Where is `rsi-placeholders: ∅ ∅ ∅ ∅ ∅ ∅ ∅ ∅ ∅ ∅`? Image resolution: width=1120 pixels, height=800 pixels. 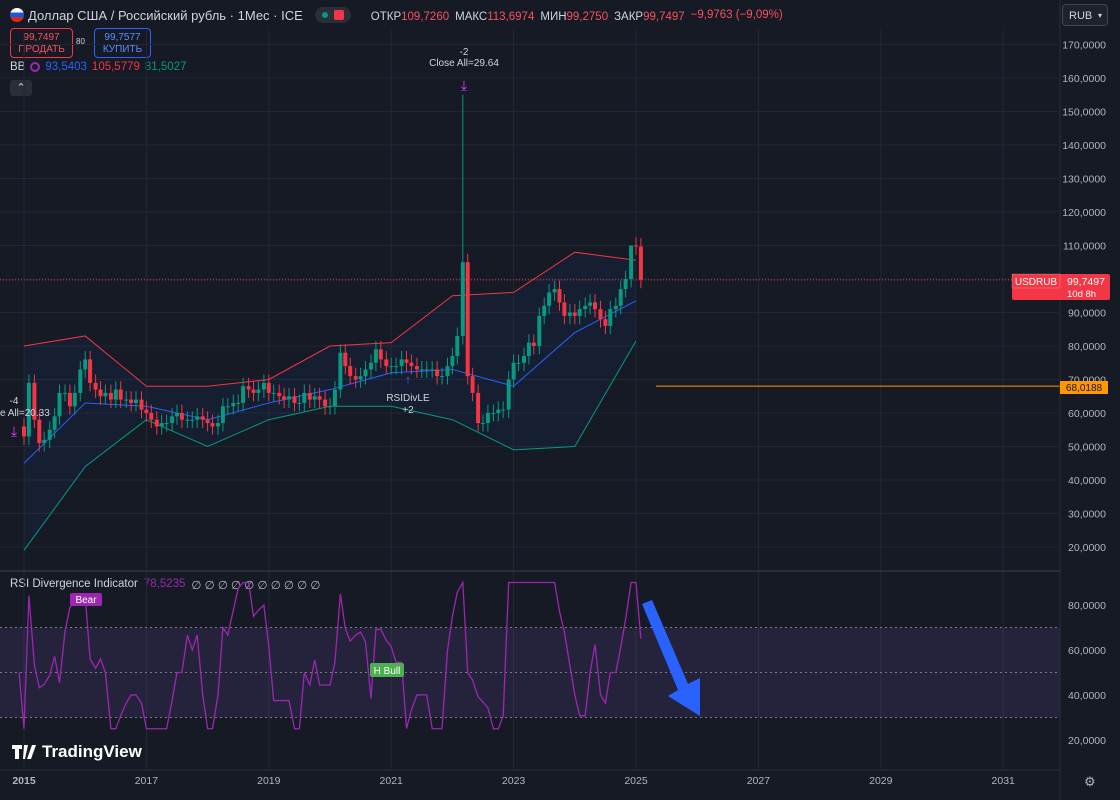
rsi-placeholders: ∅ ∅ ∅ ∅ ∅ ∅ ∅ ∅ ∅ ∅ is located at coordinates (256, 586).